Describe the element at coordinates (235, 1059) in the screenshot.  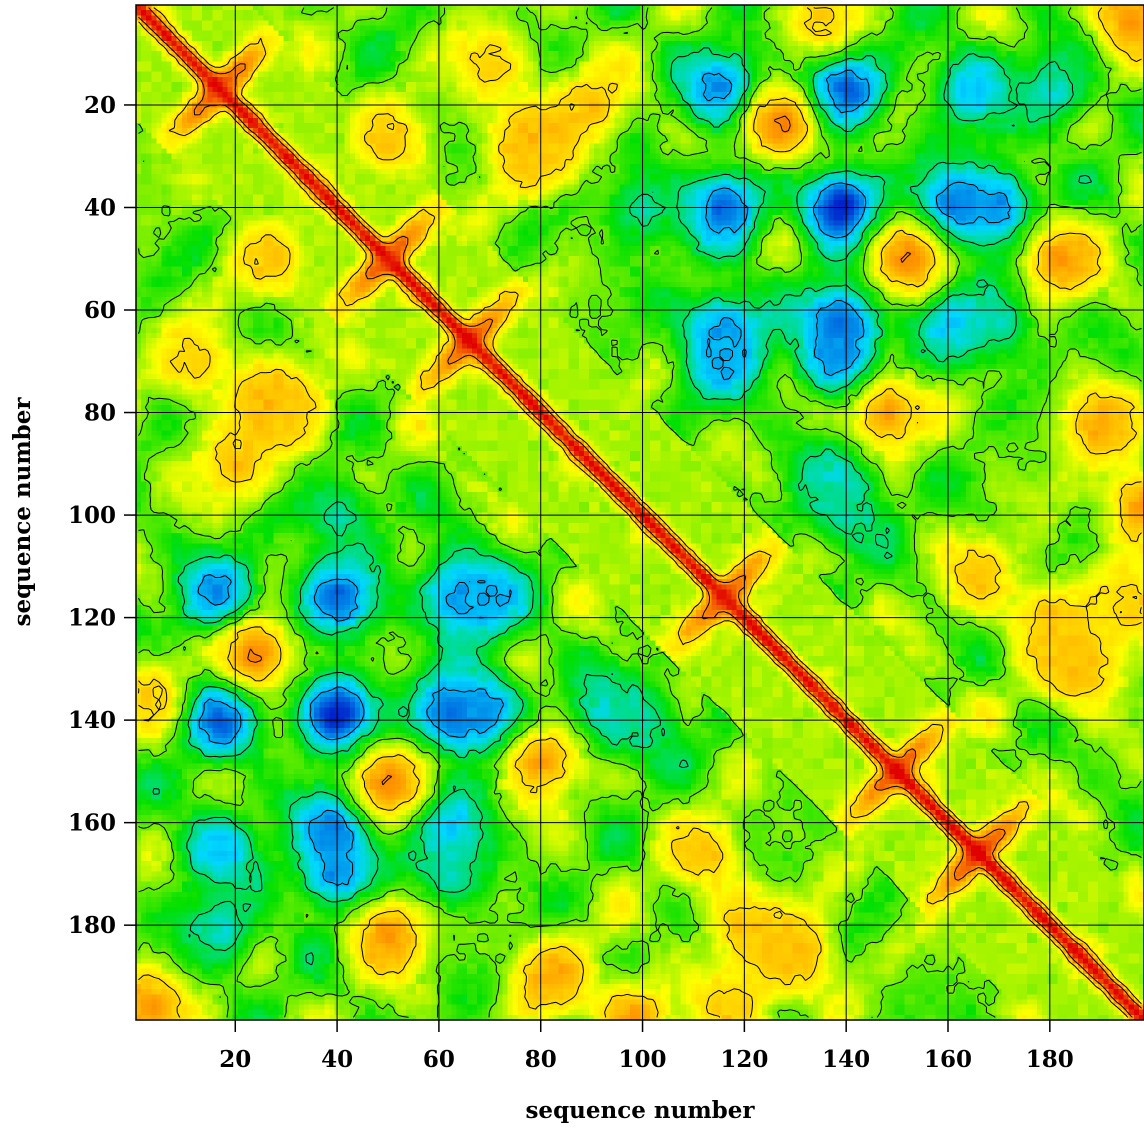
I see `x-tick-label: 20` at that location.